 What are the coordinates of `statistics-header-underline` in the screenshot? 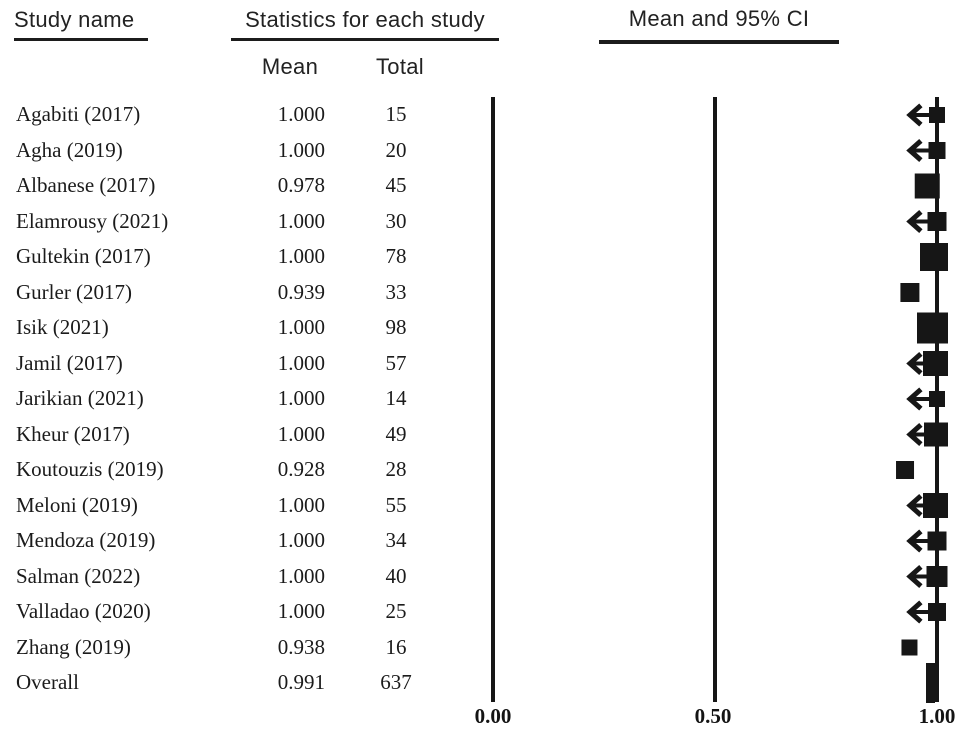 It's located at (365, 39).